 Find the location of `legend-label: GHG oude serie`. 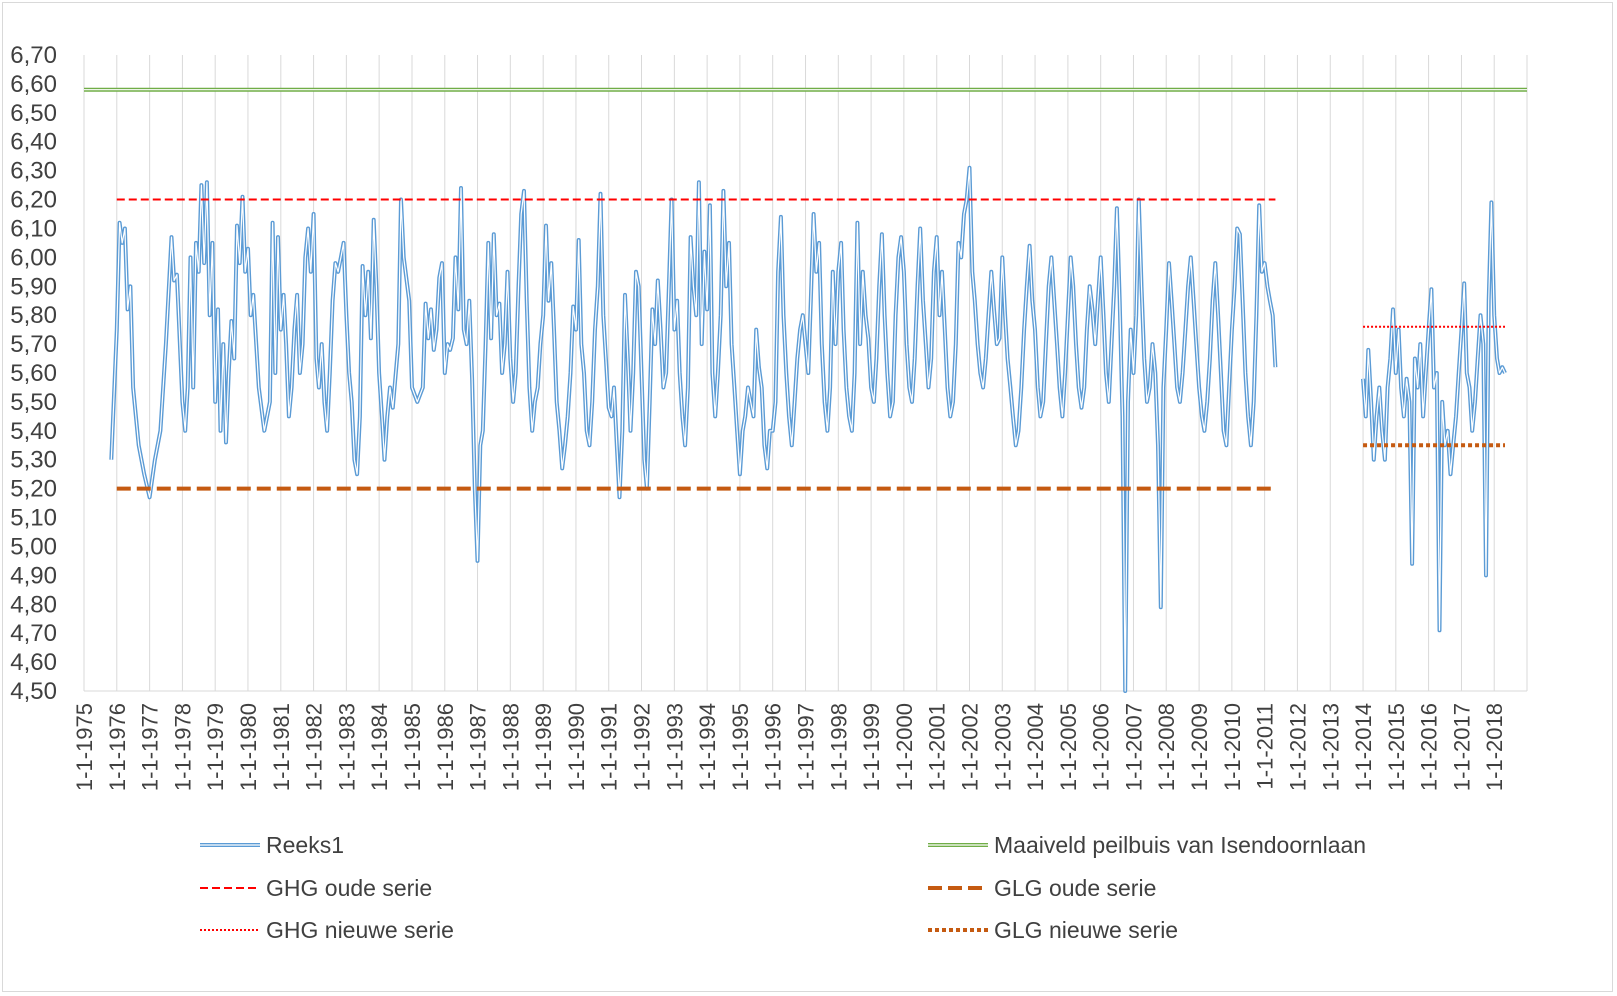

legend-label: GHG oude serie is located at coordinates (349, 888).